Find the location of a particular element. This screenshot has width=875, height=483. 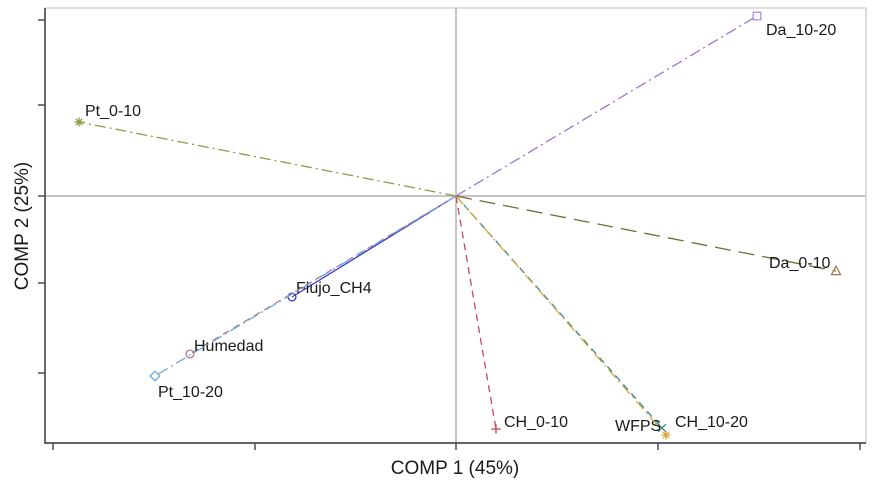

point-label-Humedad: Humedad is located at coordinates (228, 346).